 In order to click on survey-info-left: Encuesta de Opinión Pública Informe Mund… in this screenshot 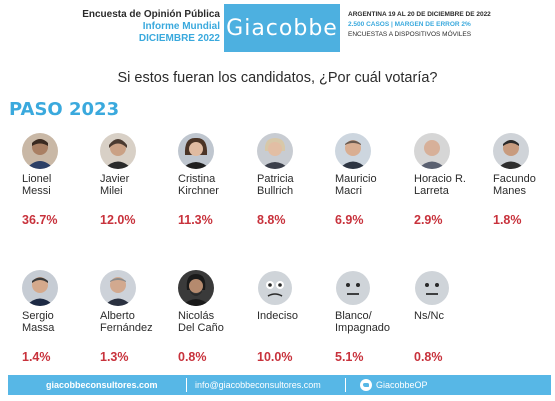, I will do `click(151, 27)`.